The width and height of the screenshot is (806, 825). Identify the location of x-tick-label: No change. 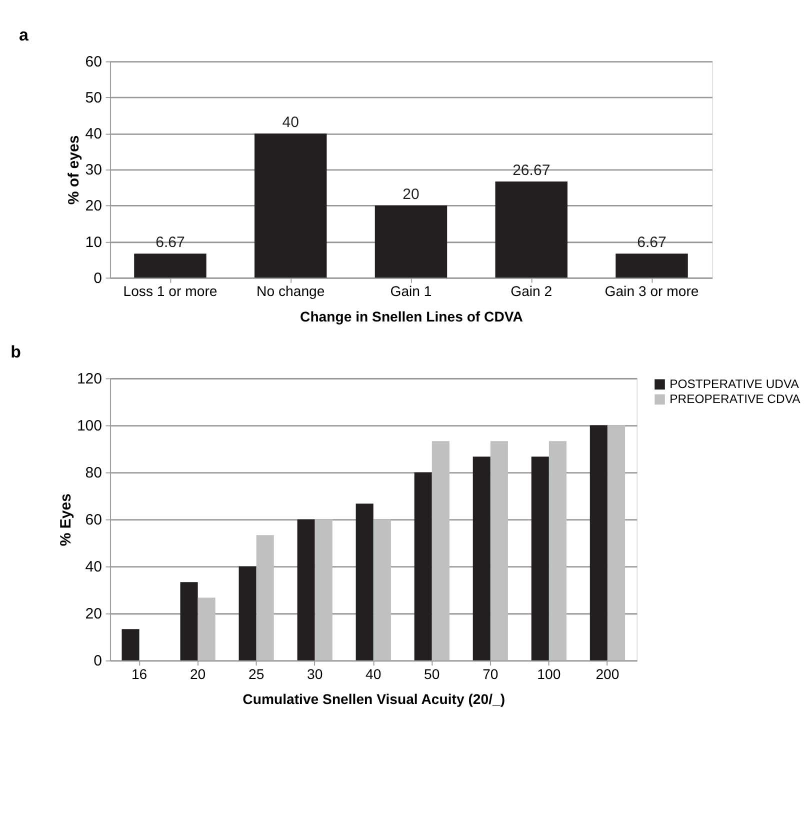
(290, 290).